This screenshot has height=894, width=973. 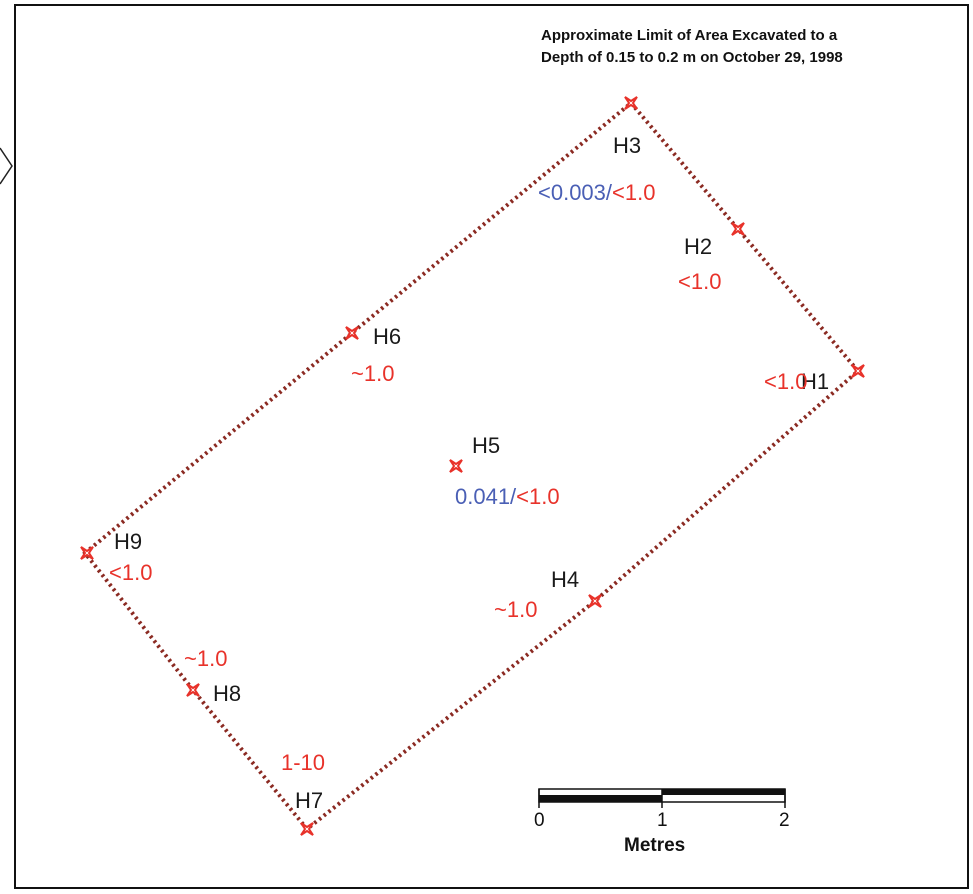 What do you see at coordinates (548, 594) in the screenshot?
I see `sample-point-h4: H4 ~1.0` at bounding box center [548, 594].